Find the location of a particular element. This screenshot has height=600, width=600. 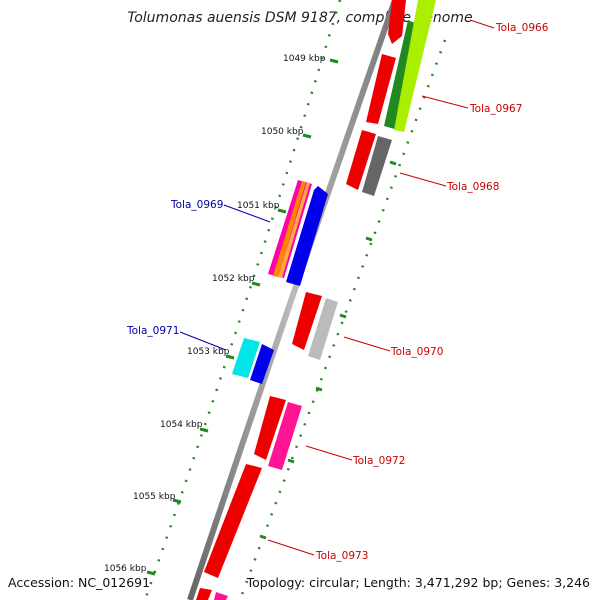

tick-label: 1050 kbp is located at coordinates (282, 132).